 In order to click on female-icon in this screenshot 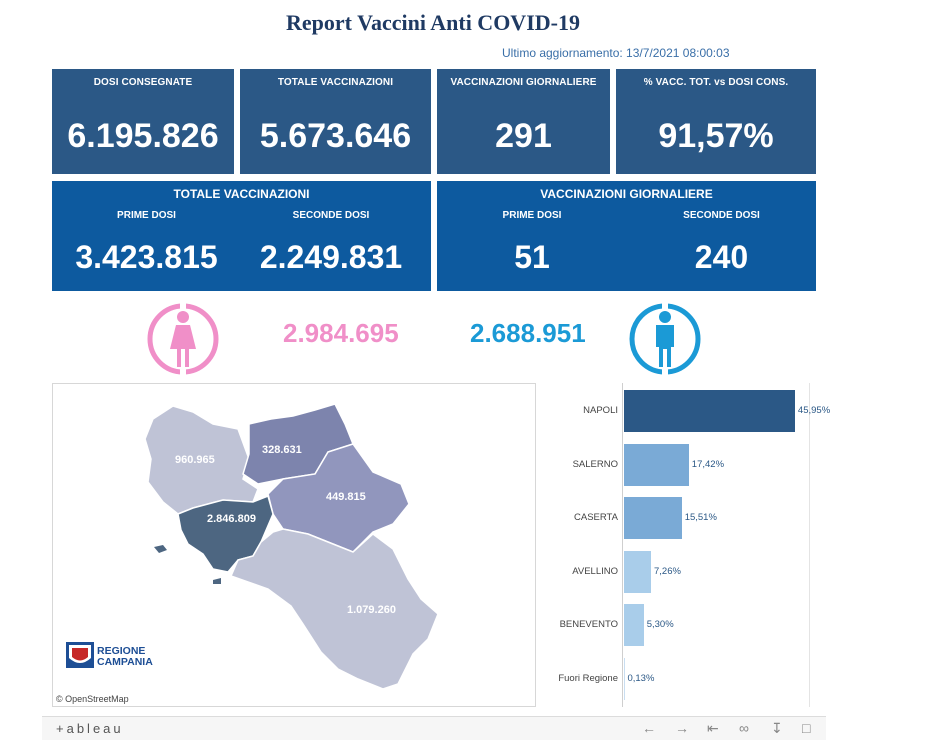, I will do `click(183, 339)`.